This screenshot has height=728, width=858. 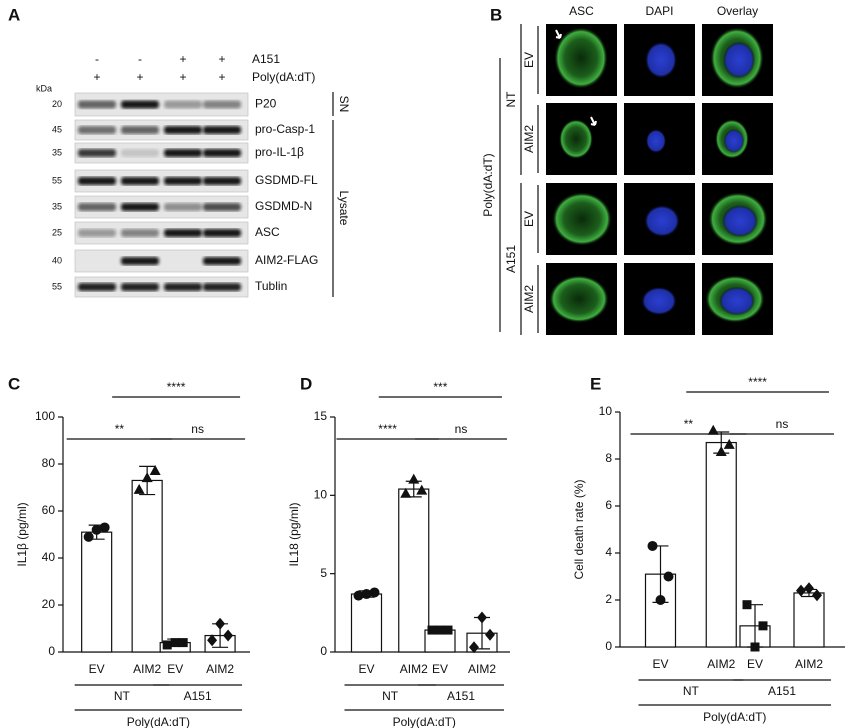 I want to click on significance-label: ns, so click(x=461, y=429).